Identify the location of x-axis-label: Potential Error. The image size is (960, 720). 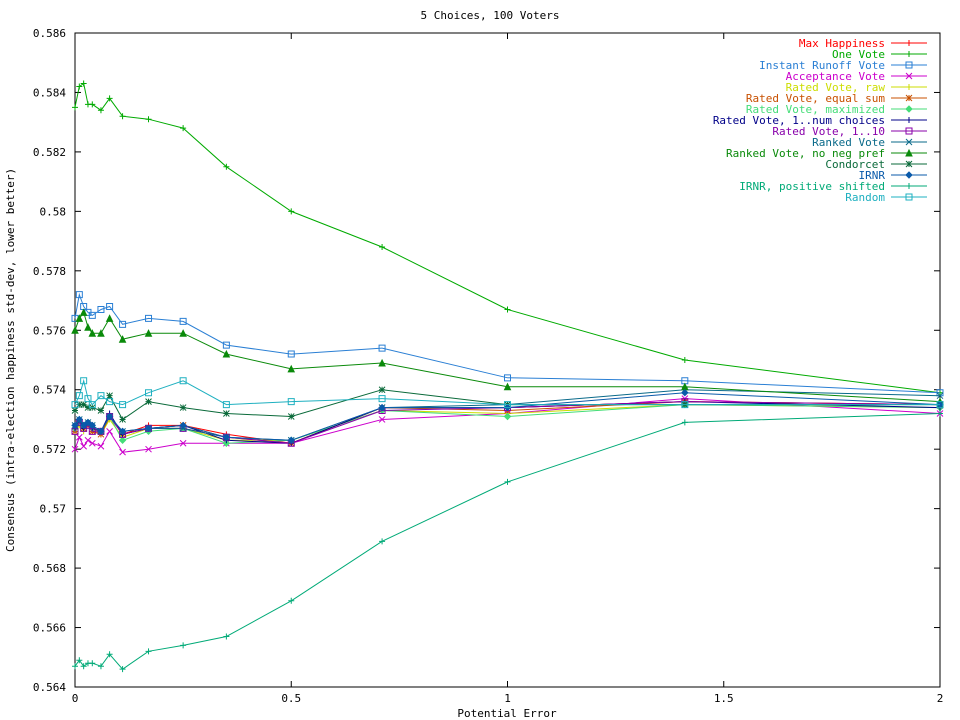
(507, 713).